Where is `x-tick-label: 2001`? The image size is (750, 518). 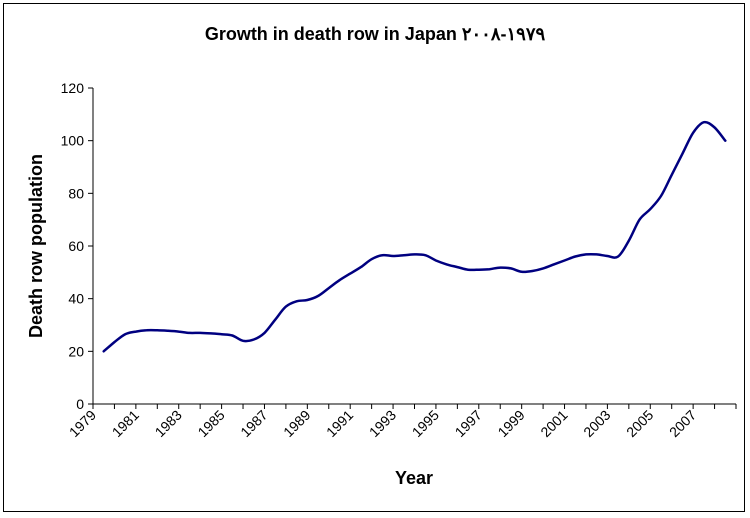 x-tick-label: 2001 is located at coordinates (553, 423).